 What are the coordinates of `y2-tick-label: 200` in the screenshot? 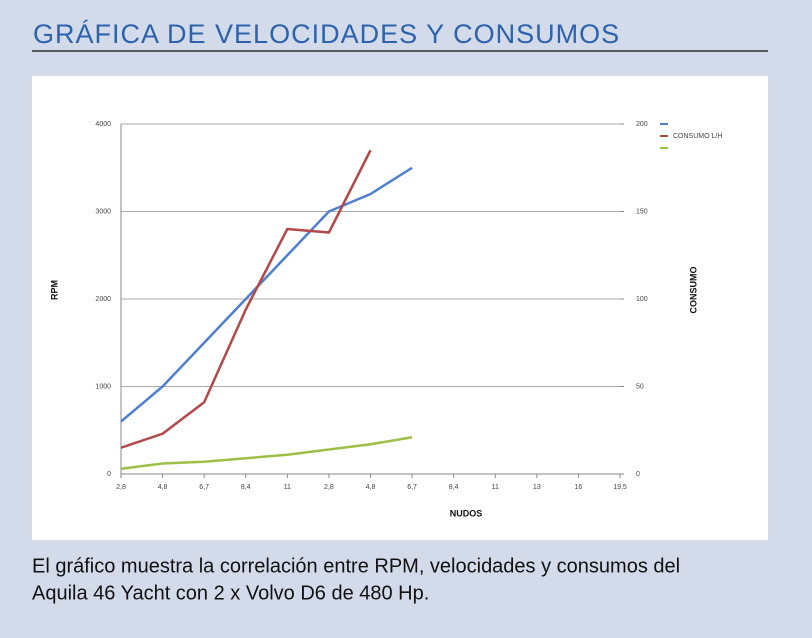 It's located at (642, 124).